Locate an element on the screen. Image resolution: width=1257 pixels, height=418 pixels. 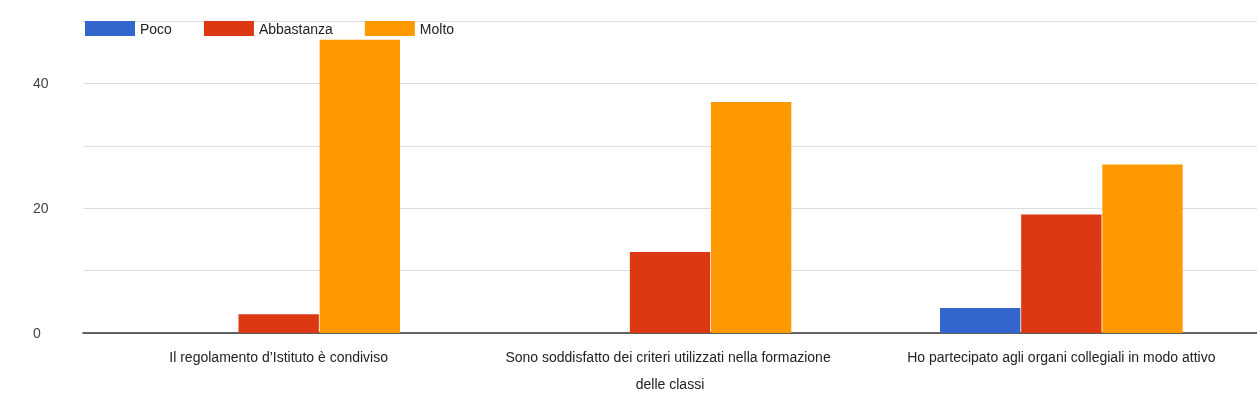
x-tick-label: Sono soddisfatto dei criteri utilizzati nella formazione delle classi is located at coordinates (670, 370).